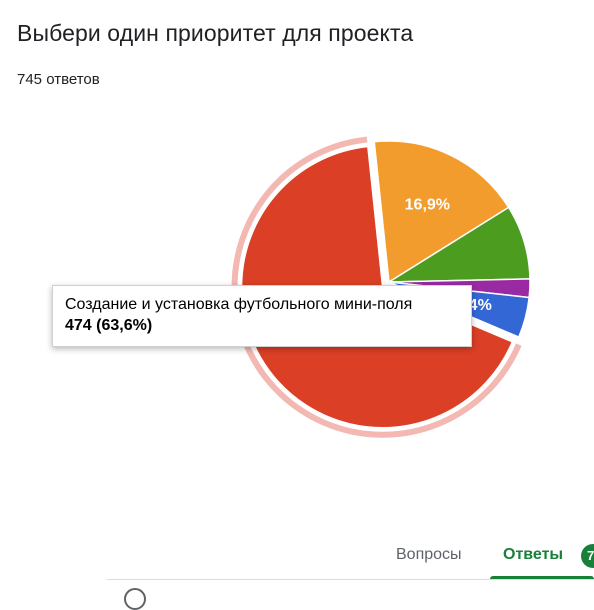 Image resolution: width=594 pixels, height=610 pixels. Describe the element at coordinates (587, 556) in the screenshot. I see `answers-count-badge: 7` at that location.